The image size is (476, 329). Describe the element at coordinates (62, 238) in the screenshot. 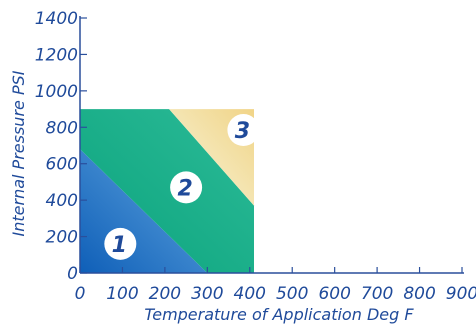

I see `y-tick-label: 200` at that location.